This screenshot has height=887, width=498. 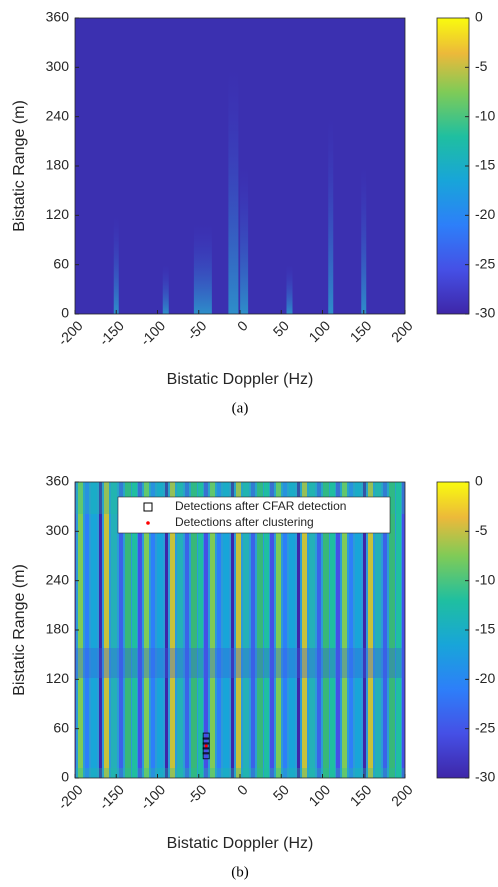 What do you see at coordinates (240, 408) in the screenshot?
I see `caption: (a)` at bounding box center [240, 408].